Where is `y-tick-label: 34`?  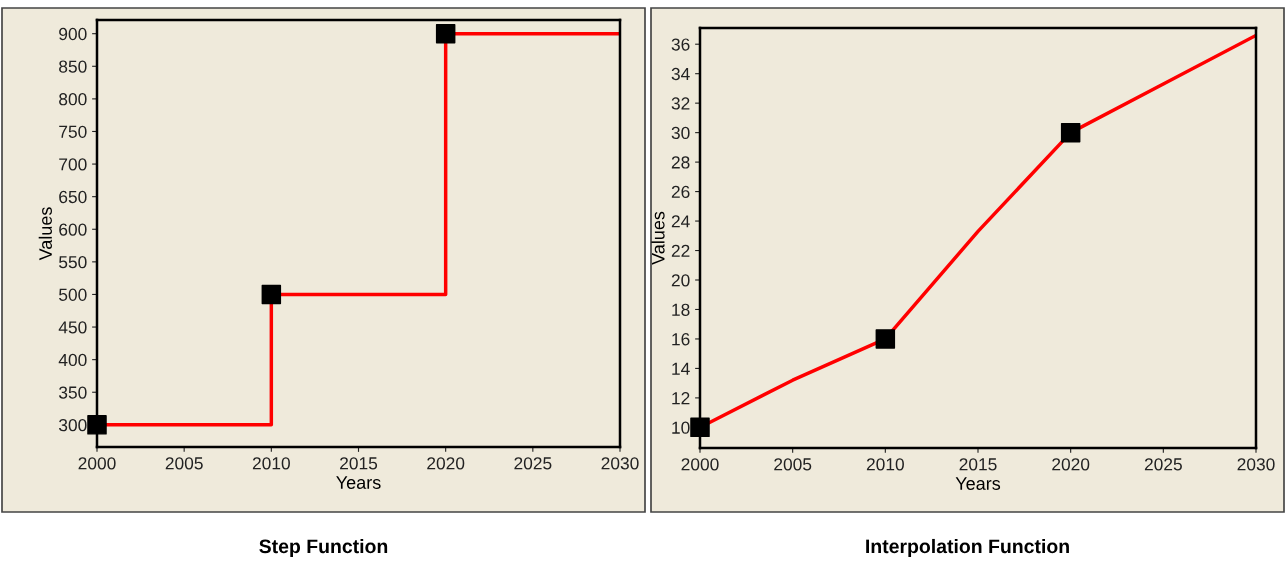 y-tick-label: 34 is located at coordinates (680, 74).